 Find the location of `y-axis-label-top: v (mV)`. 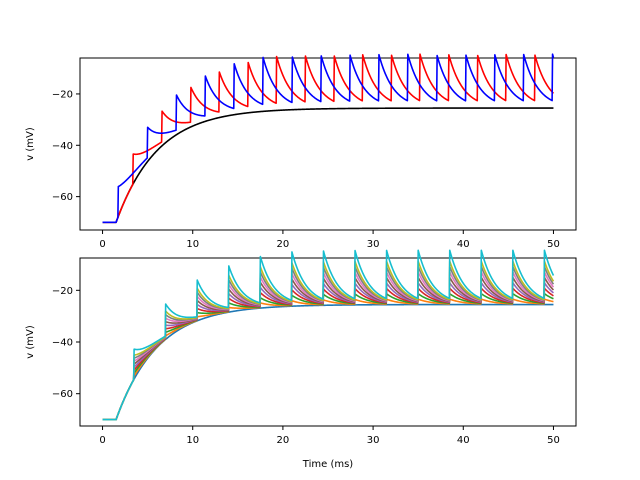

y-axis-label-top: v (mV) is located at coordinates (30, 144).